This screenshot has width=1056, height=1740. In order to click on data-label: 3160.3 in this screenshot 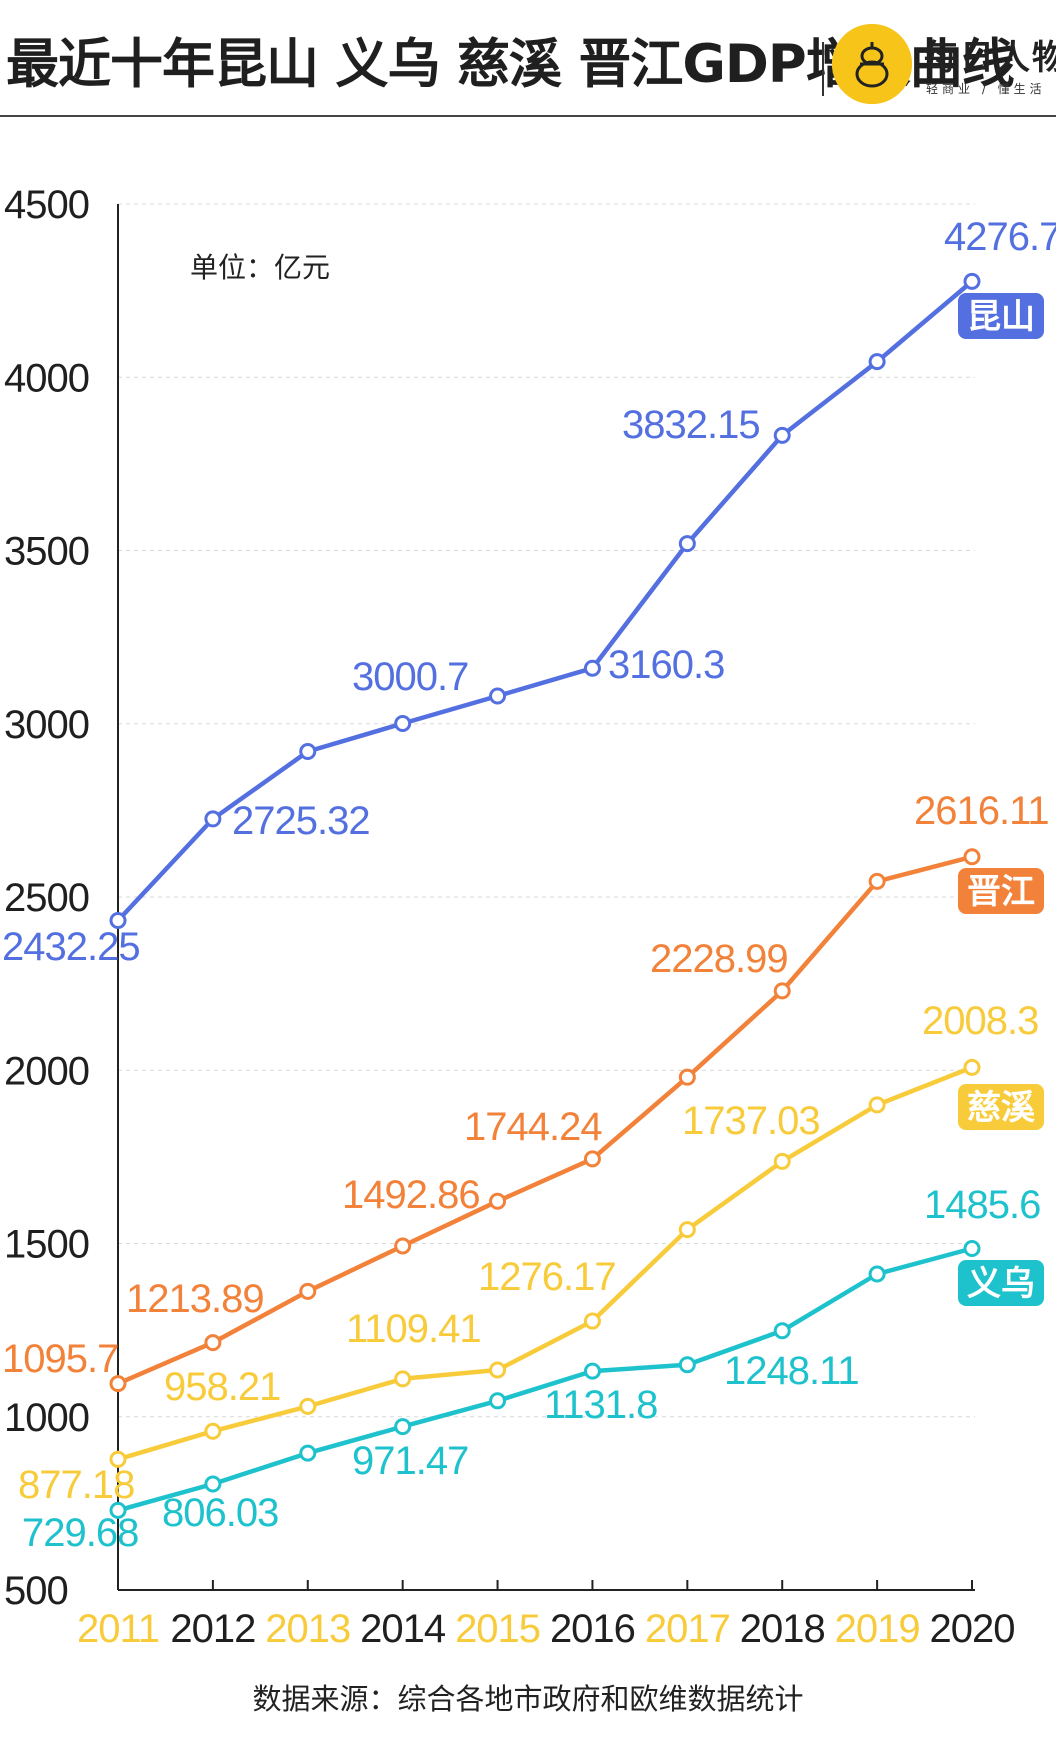, I will do `click(666, 665)`.